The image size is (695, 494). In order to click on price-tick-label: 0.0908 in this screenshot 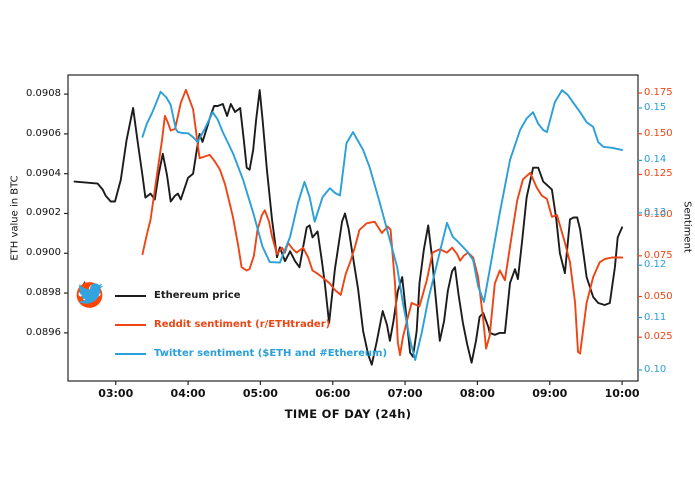, I will do `click(43, 94)`.